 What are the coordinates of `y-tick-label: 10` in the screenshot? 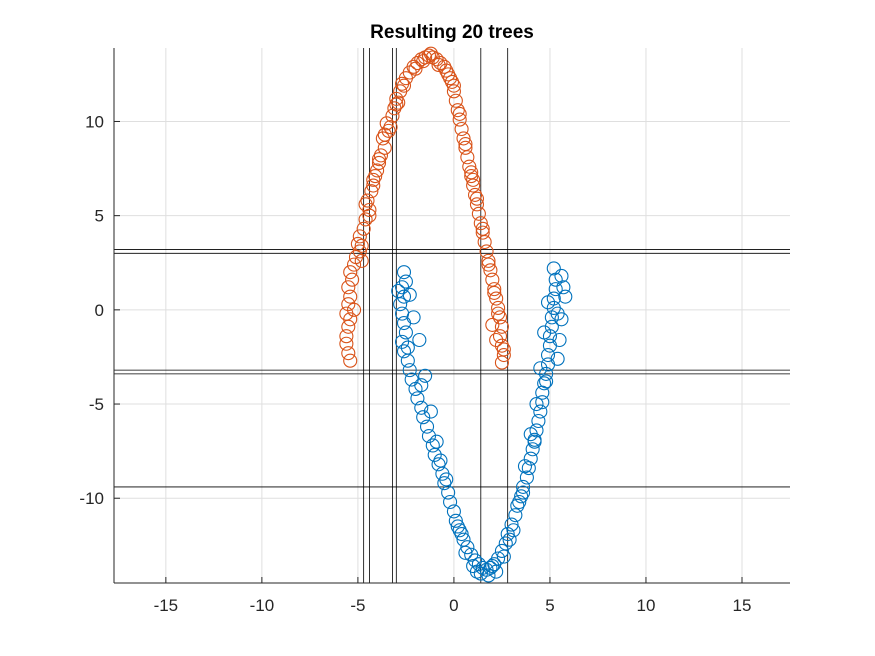 It's located at (94, 121).